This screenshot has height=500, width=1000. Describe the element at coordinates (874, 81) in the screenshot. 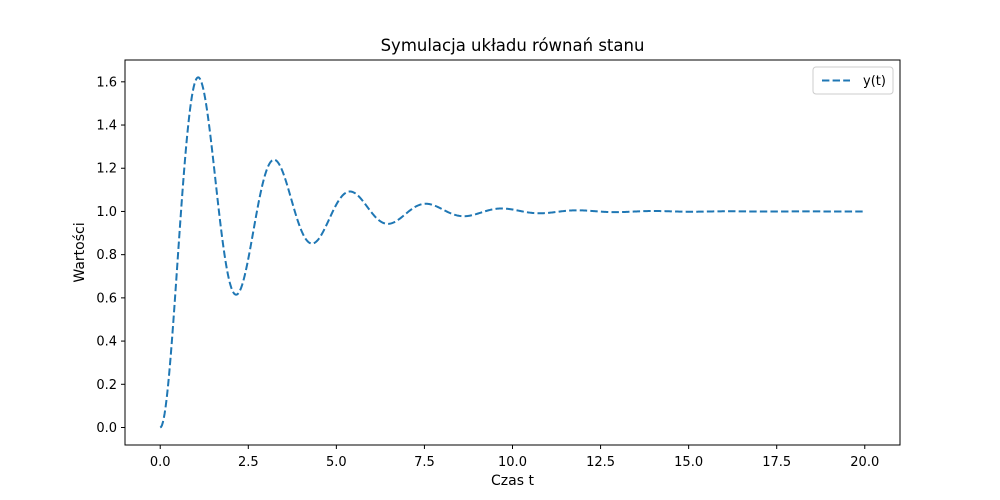

I see `legend-label-y: y(t)` at that location.